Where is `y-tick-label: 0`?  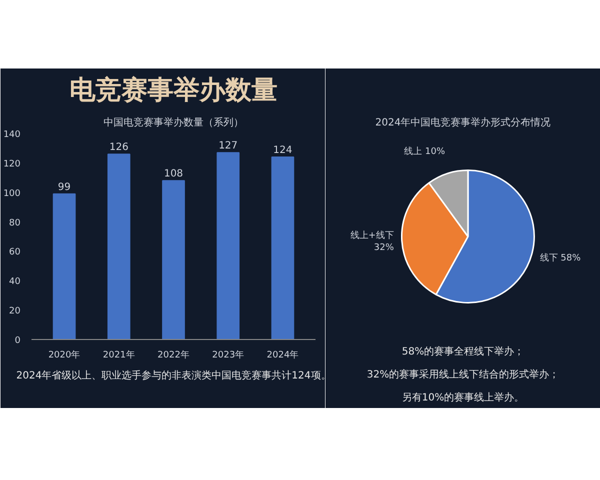 y-tick-label: 0 is located at coordinates (17, 341).